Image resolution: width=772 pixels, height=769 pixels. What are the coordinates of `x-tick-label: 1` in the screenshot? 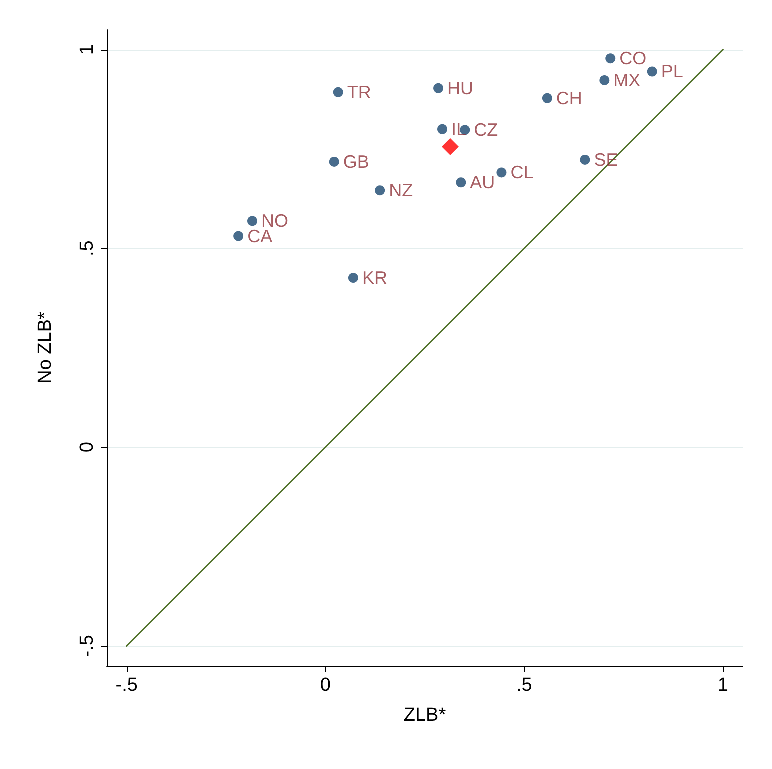 It's located at (723, 685).